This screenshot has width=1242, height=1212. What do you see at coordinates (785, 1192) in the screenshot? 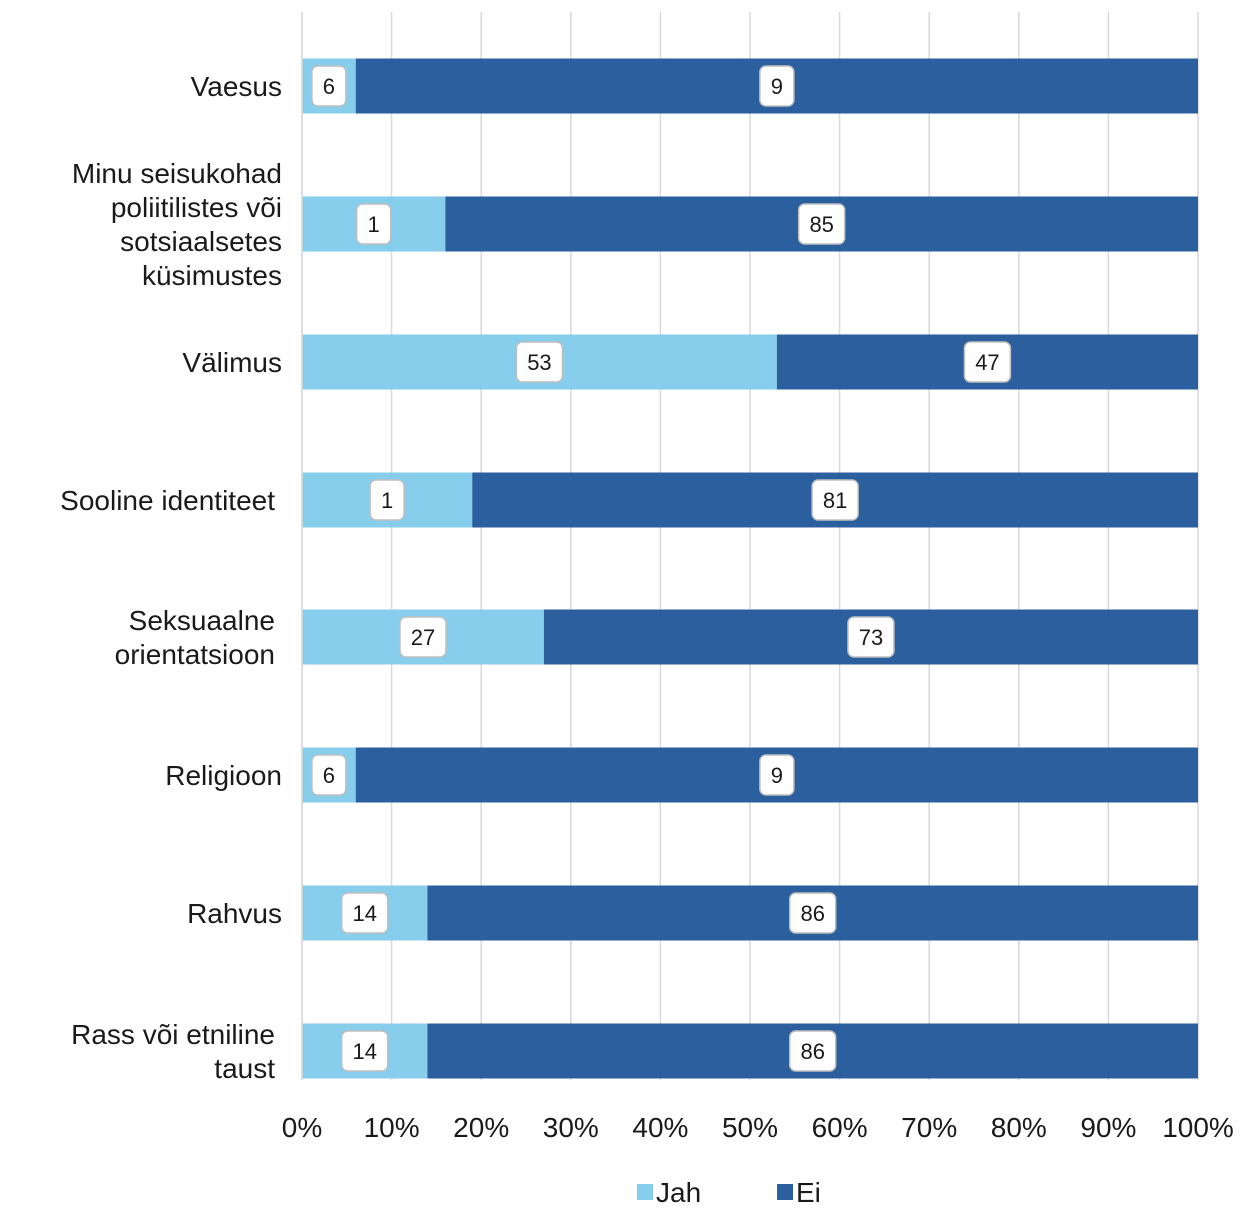
I see `legend-swatch-ei` at bounding box center [785, 1192].